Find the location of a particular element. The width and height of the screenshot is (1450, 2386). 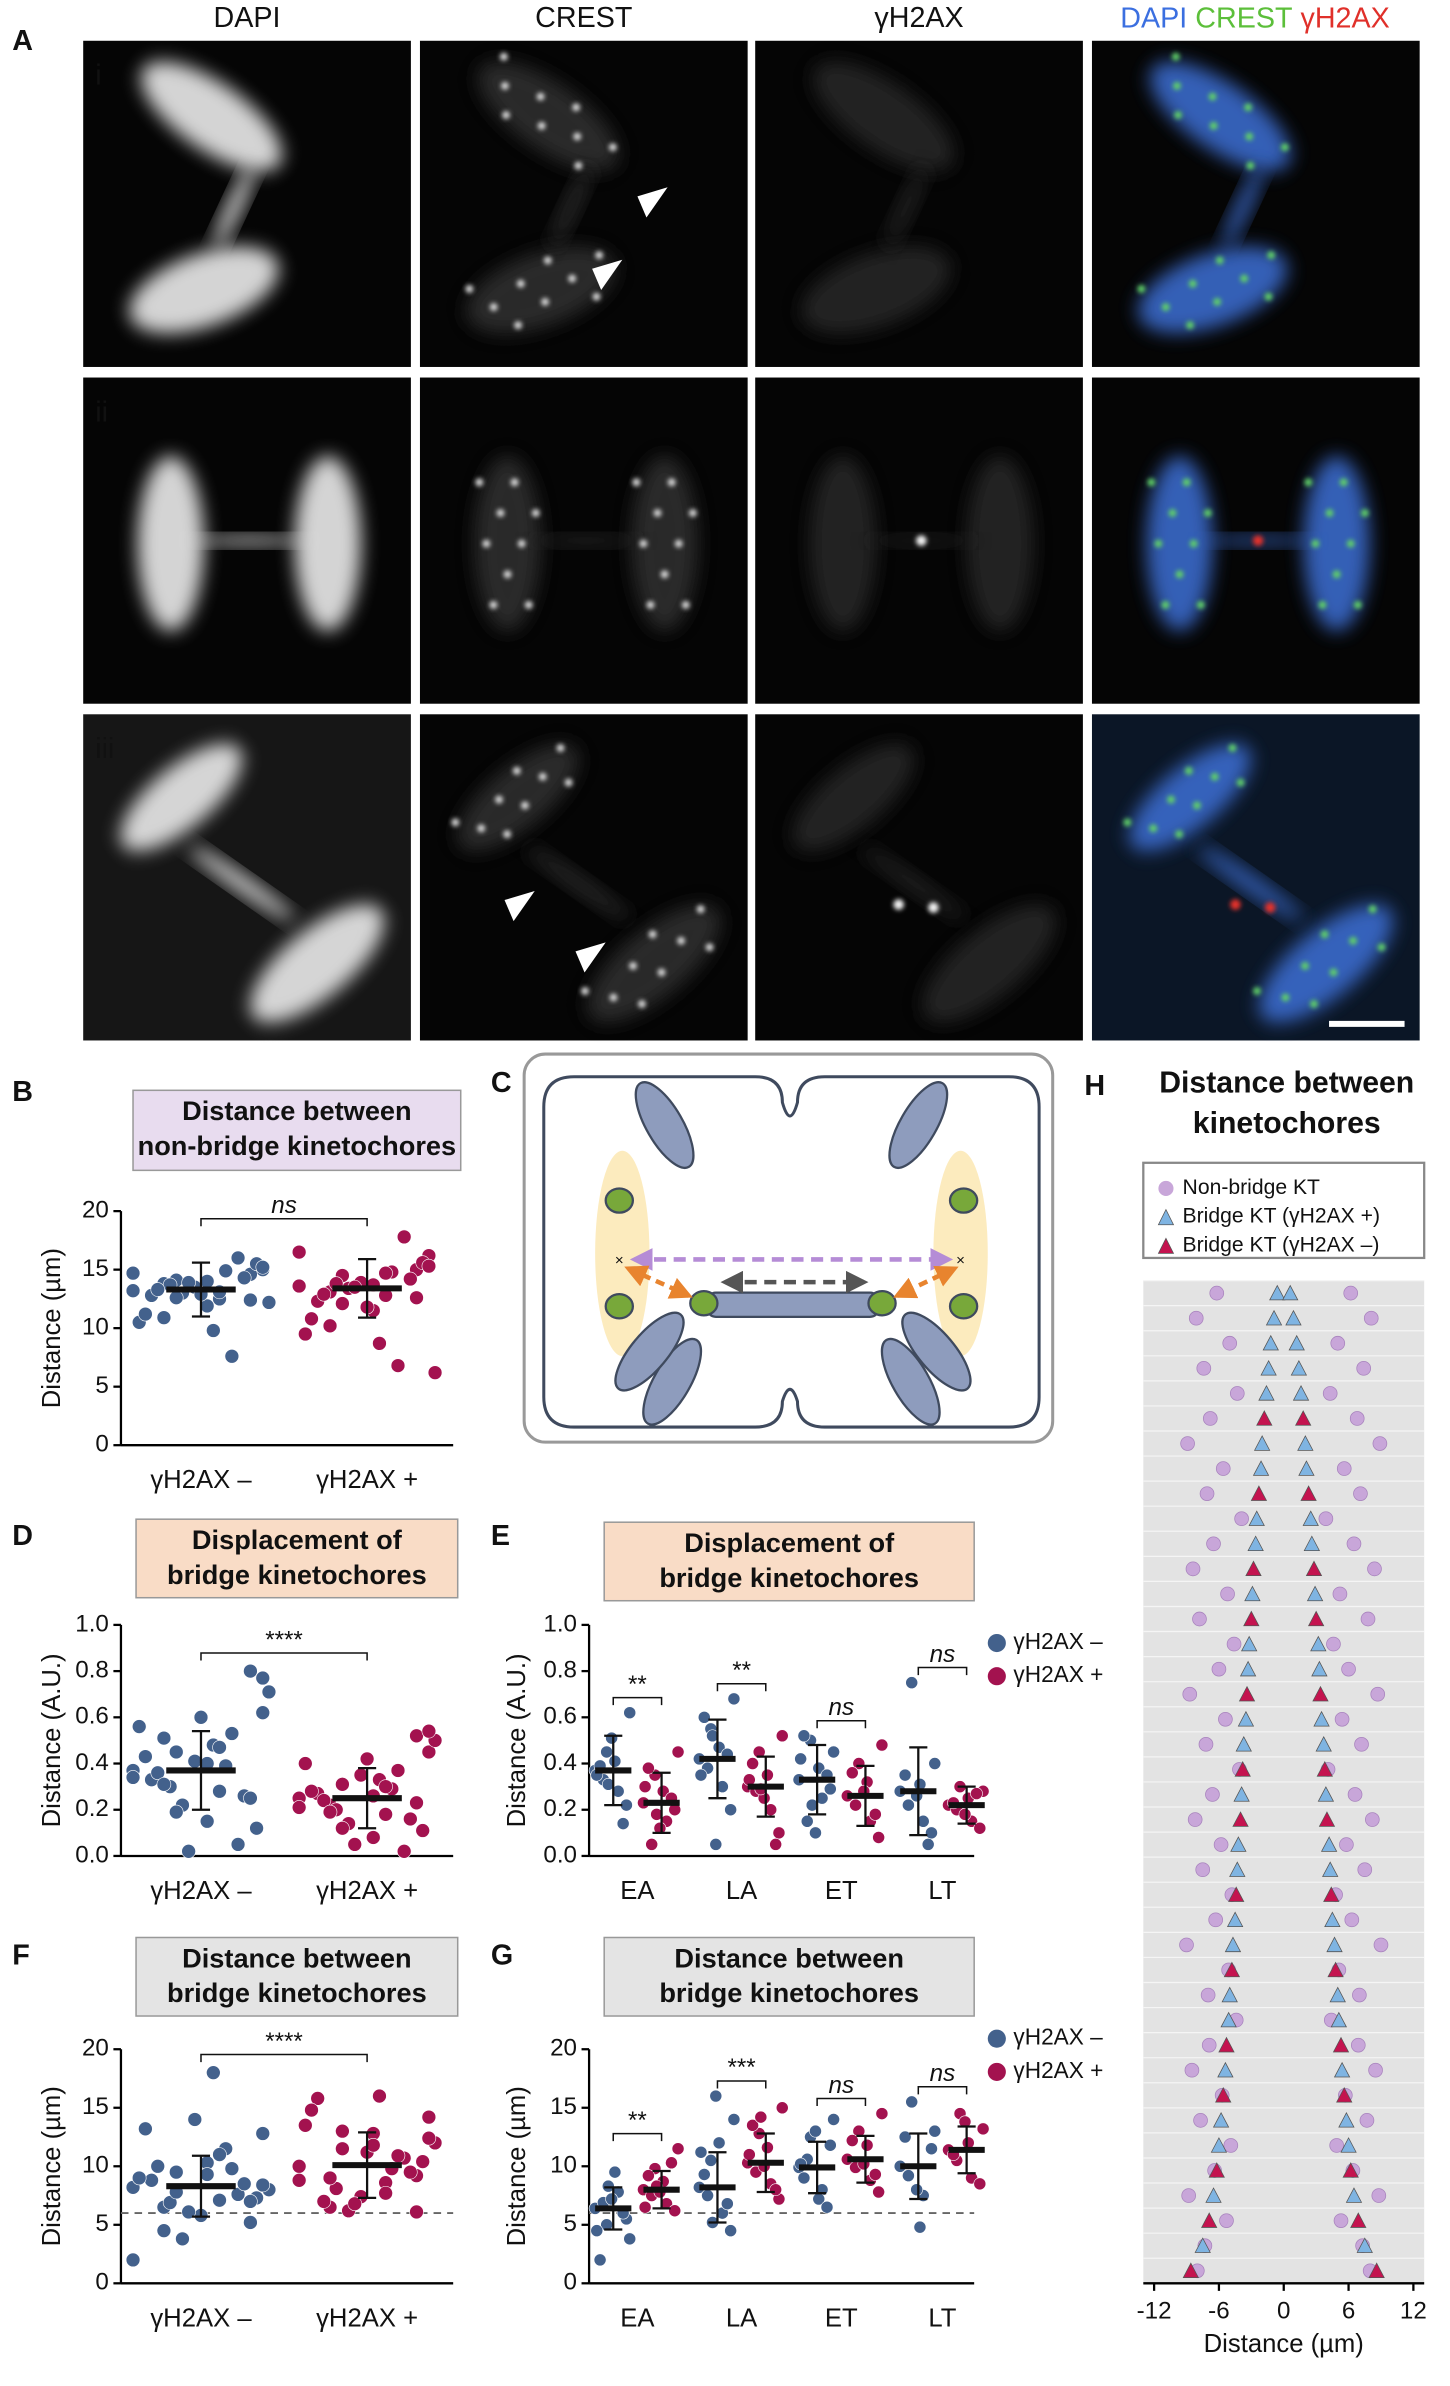

x-tick-label: 6 is located at coordinates (1348, 2310).